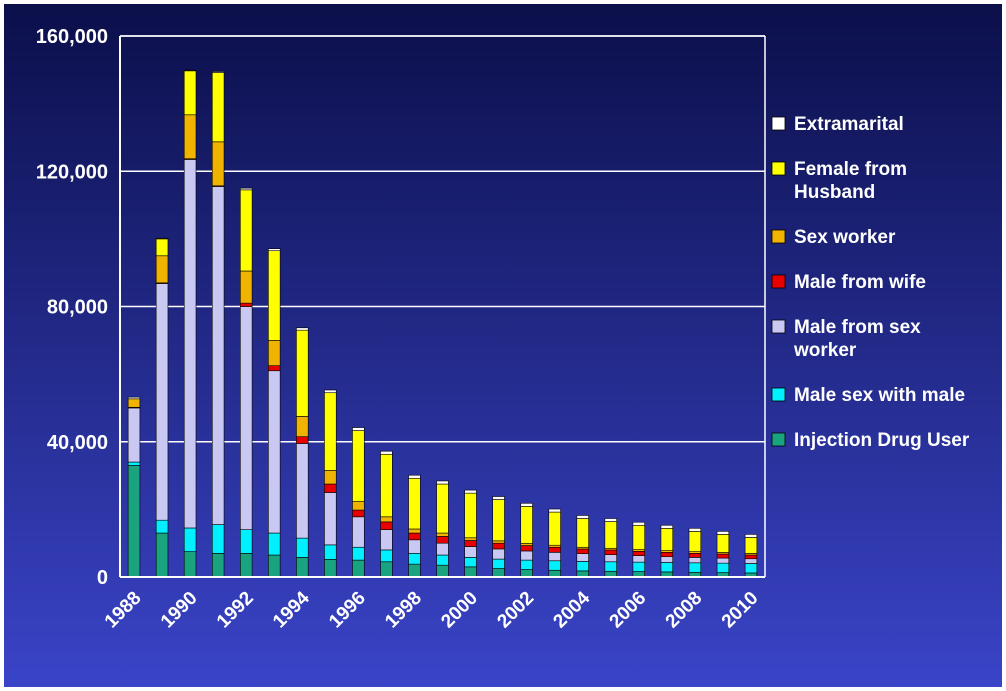 The image size is (1006, 691). I want to click on bar-segment-male-from-wife-2009, so click(723, 556).